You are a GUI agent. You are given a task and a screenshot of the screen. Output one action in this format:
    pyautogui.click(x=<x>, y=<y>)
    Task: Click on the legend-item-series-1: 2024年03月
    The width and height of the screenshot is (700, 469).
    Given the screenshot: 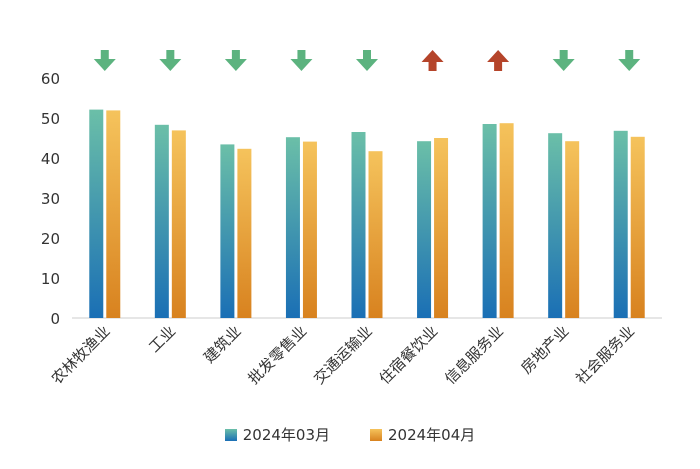 What is the action you would take?
    pyautogui.click(x=277, y=434)
    